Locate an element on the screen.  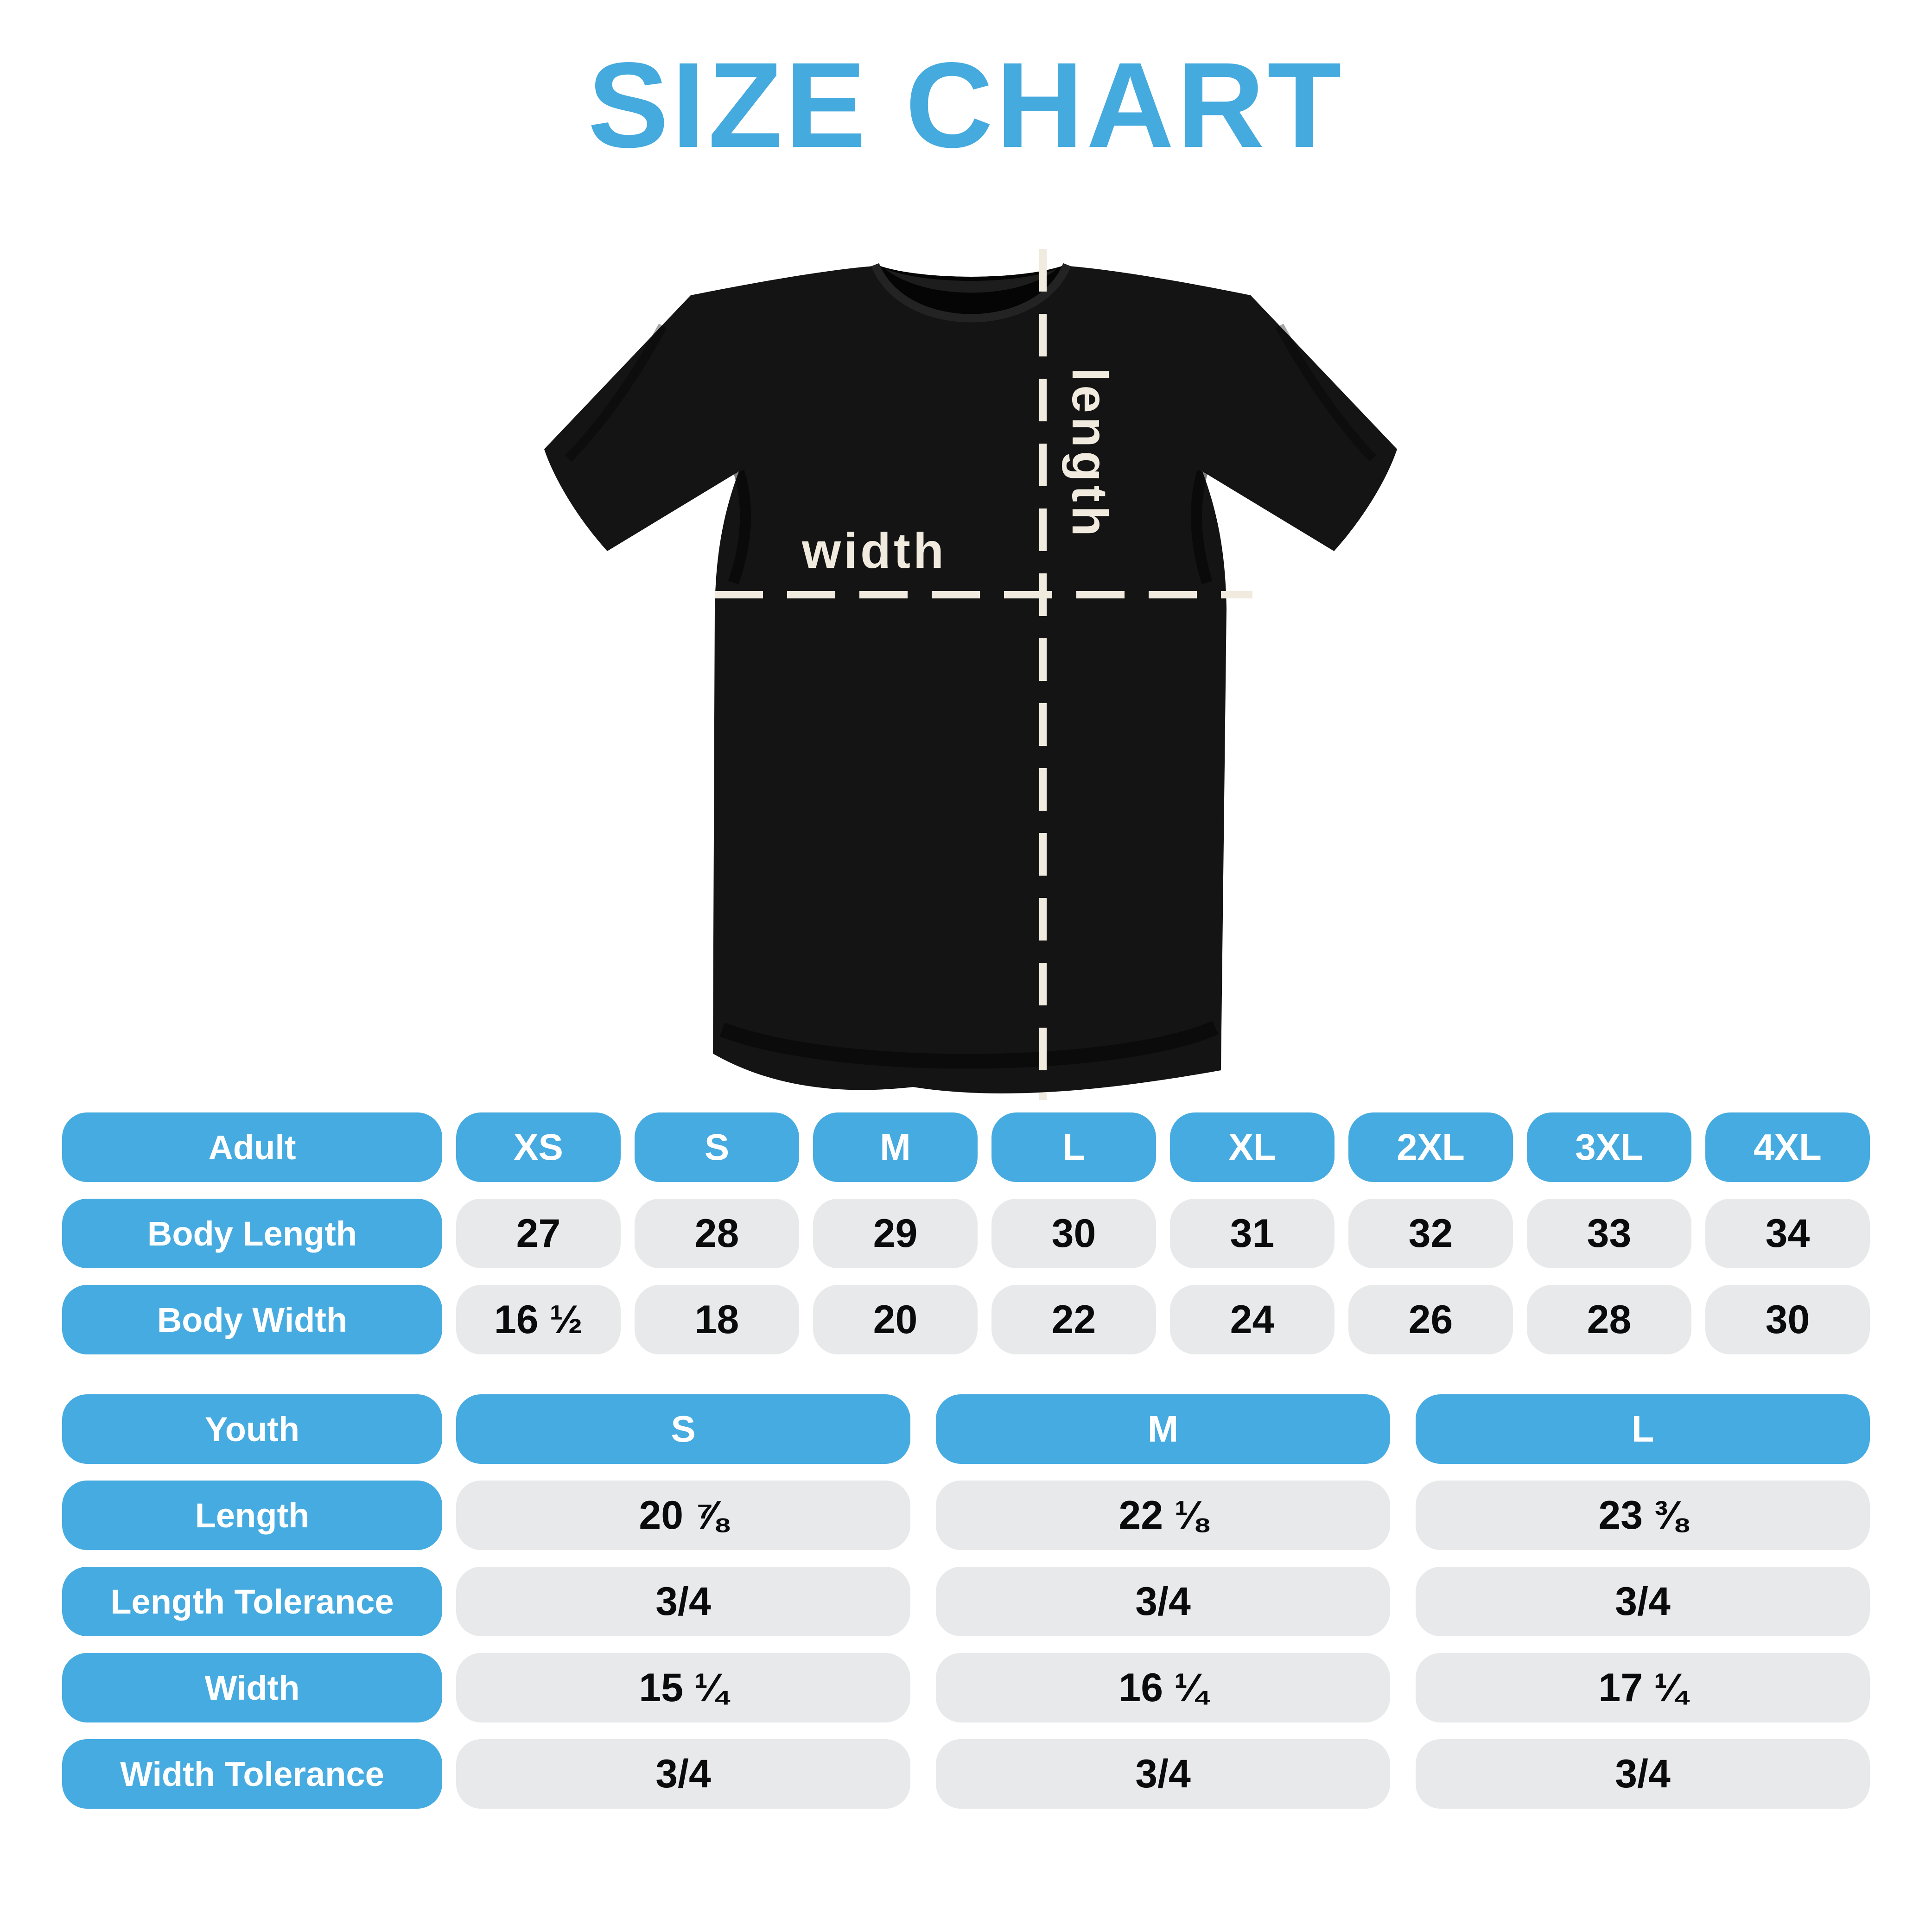
adult-row-label-body-length: Body Length is located at coordinates (252, 1233).